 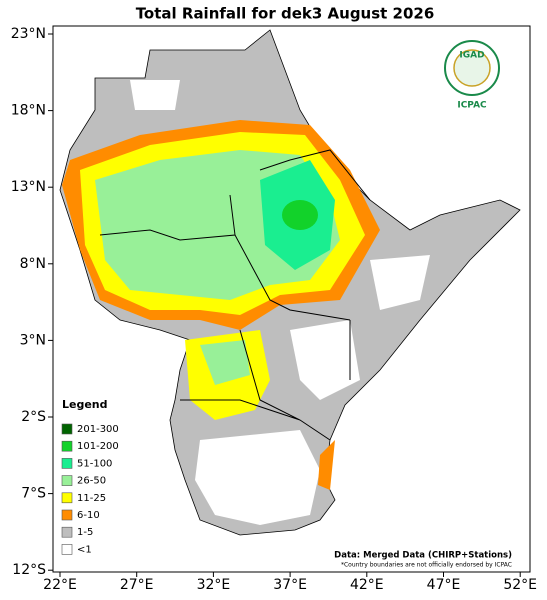 I want to click on lon-label: 22°E, so click(x=60, y=585).